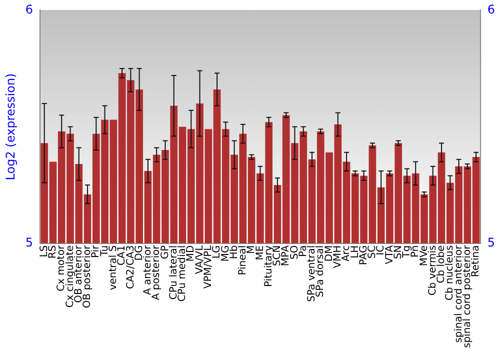 Image resolution: width=500 pixels, height=350 pixels. Describe the element at coordinates (156, 272) in the screenshot. I see `x-tick-label: A posterior` at that location.